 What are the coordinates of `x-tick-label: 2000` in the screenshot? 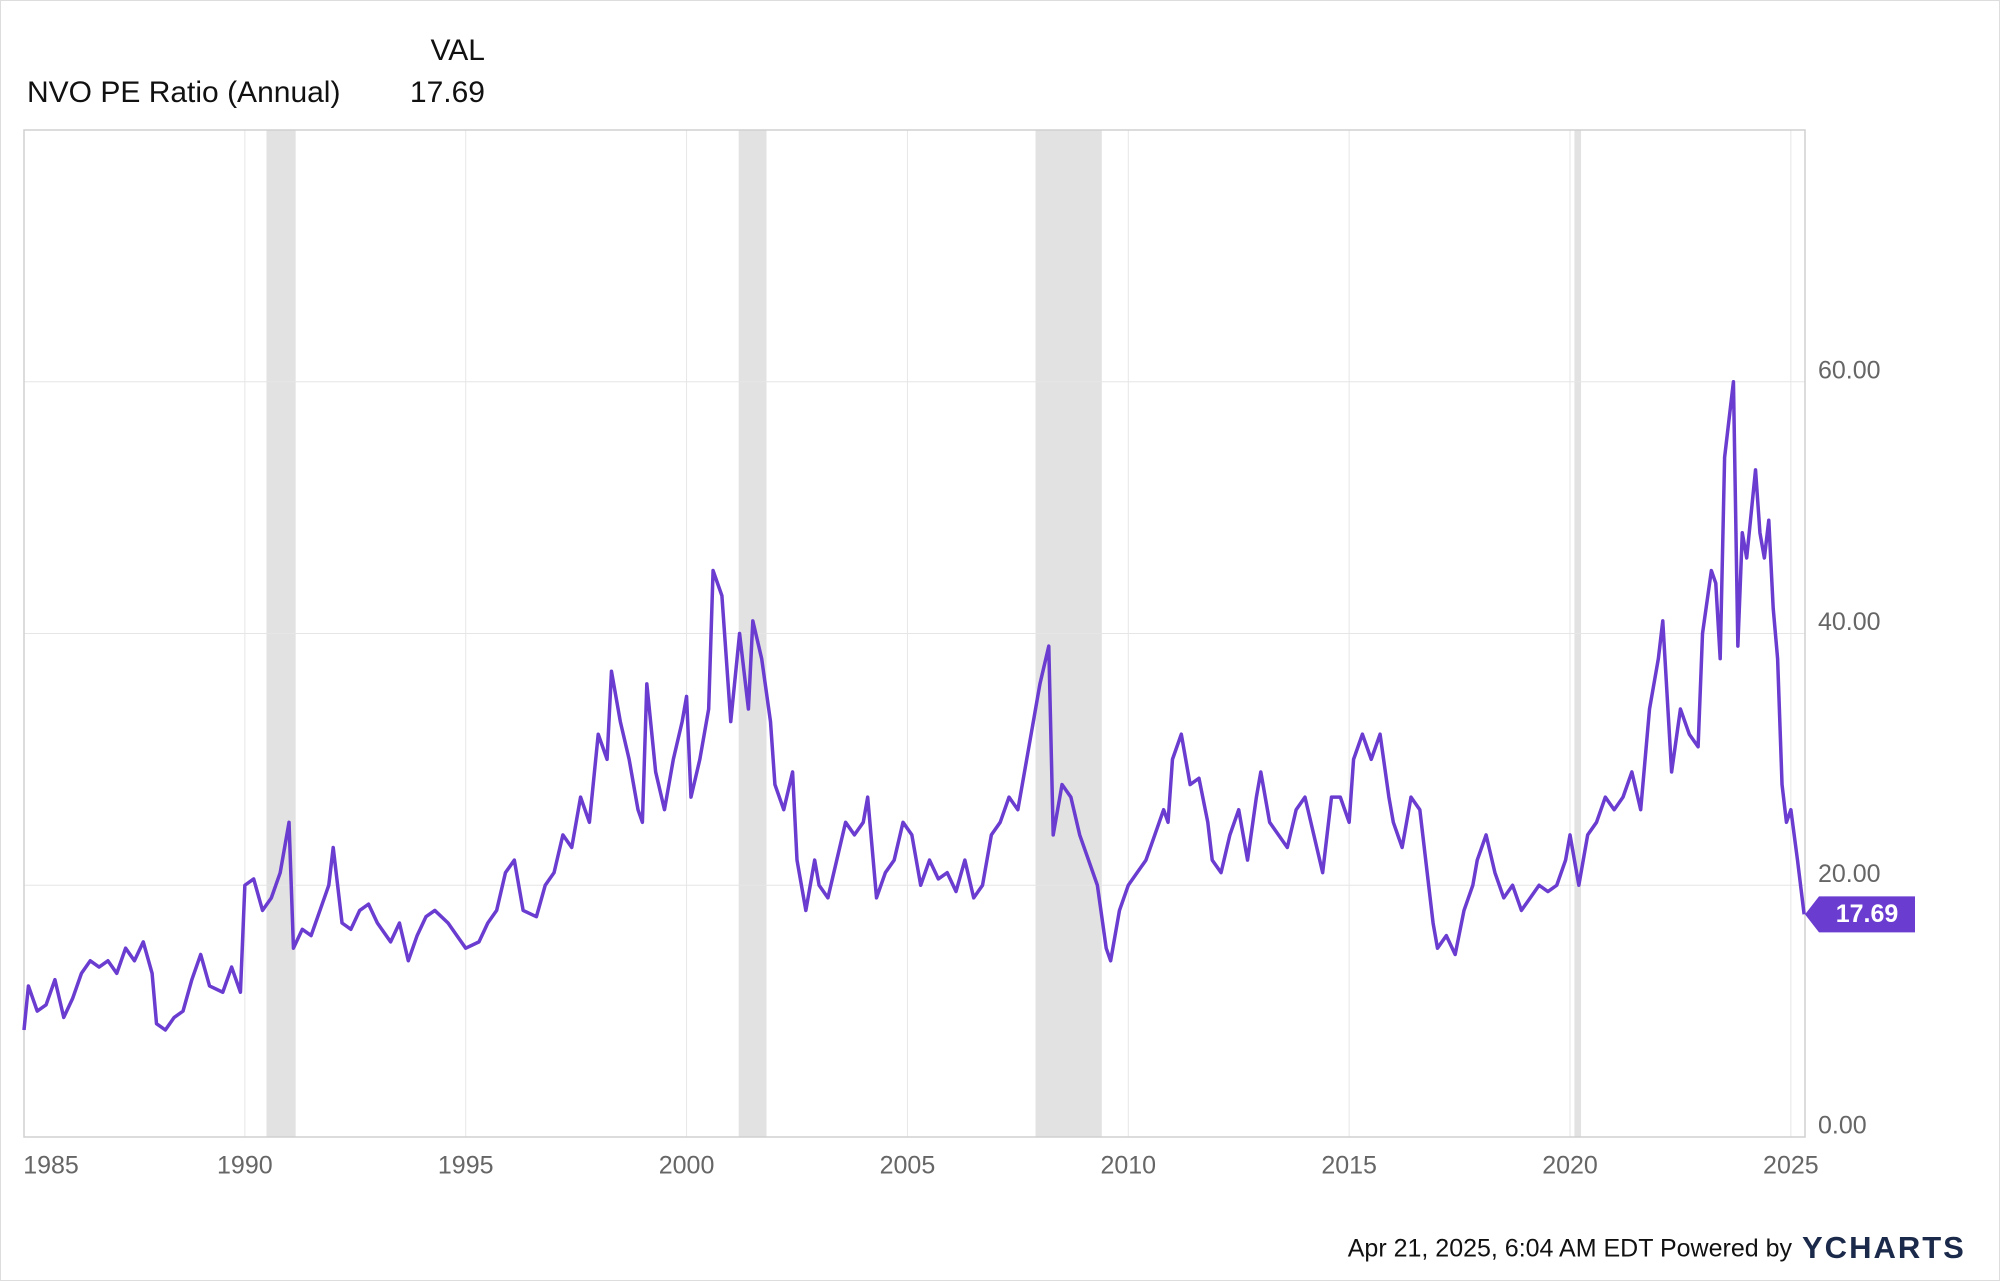 It's located at (687, 1166).